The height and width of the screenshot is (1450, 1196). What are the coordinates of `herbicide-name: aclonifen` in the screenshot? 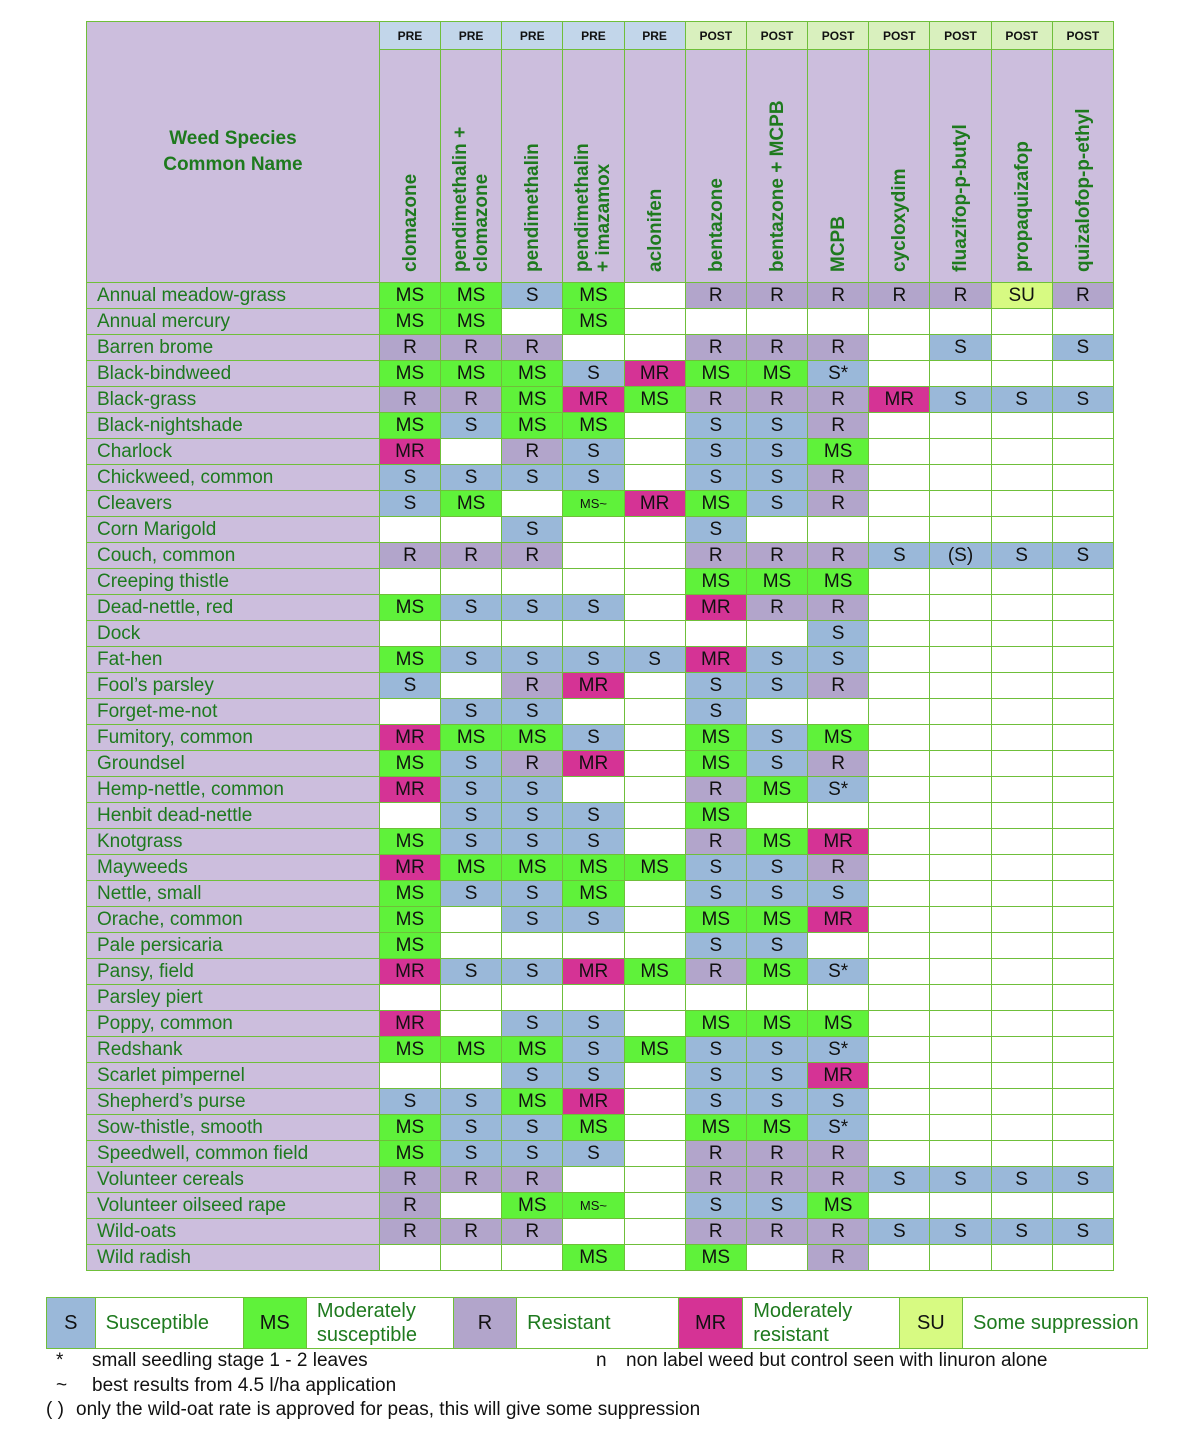 It's located at (655, 167).